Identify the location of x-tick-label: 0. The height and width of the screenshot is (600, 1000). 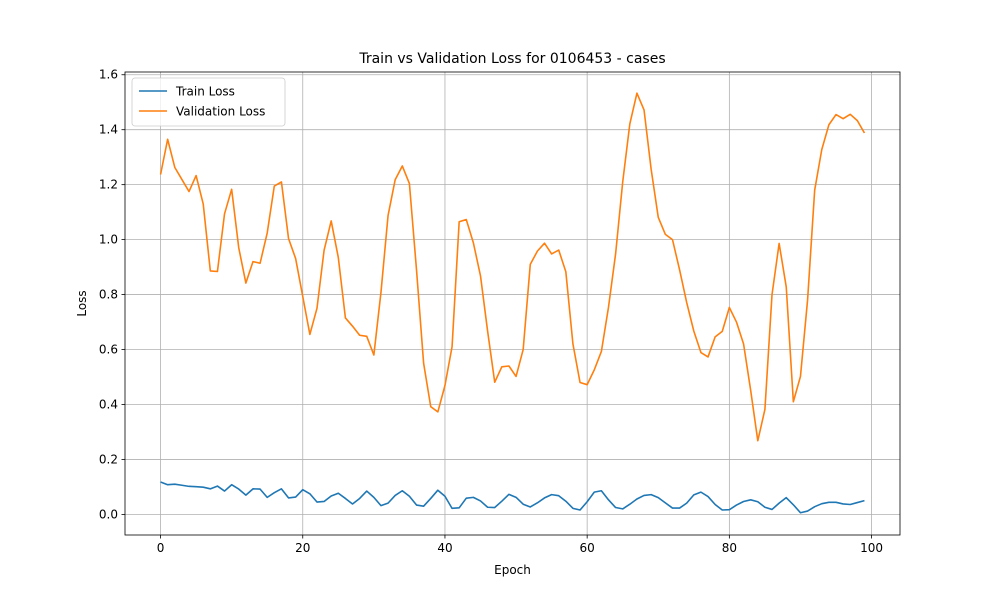
(161, 548).